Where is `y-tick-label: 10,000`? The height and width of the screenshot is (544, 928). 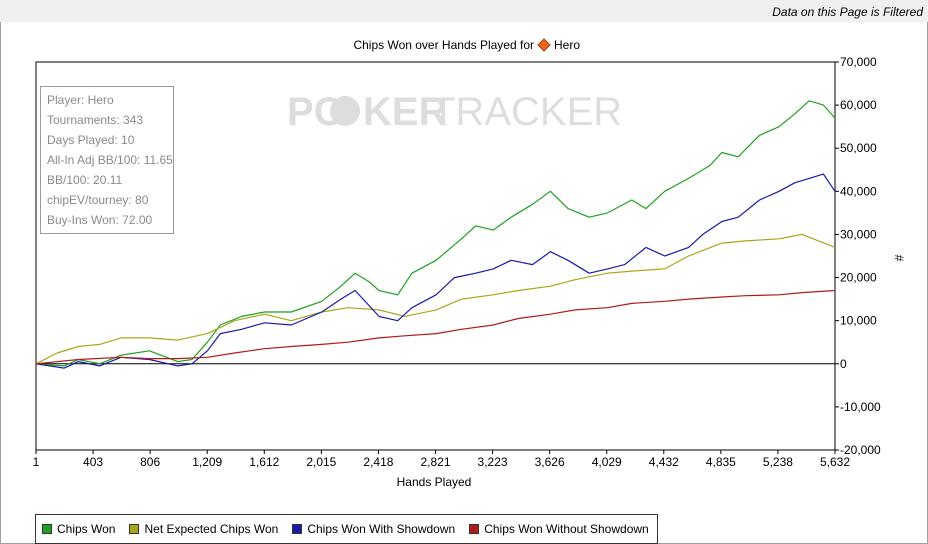 y-tick-label: 10,000 is located at coordinates (858, 321).